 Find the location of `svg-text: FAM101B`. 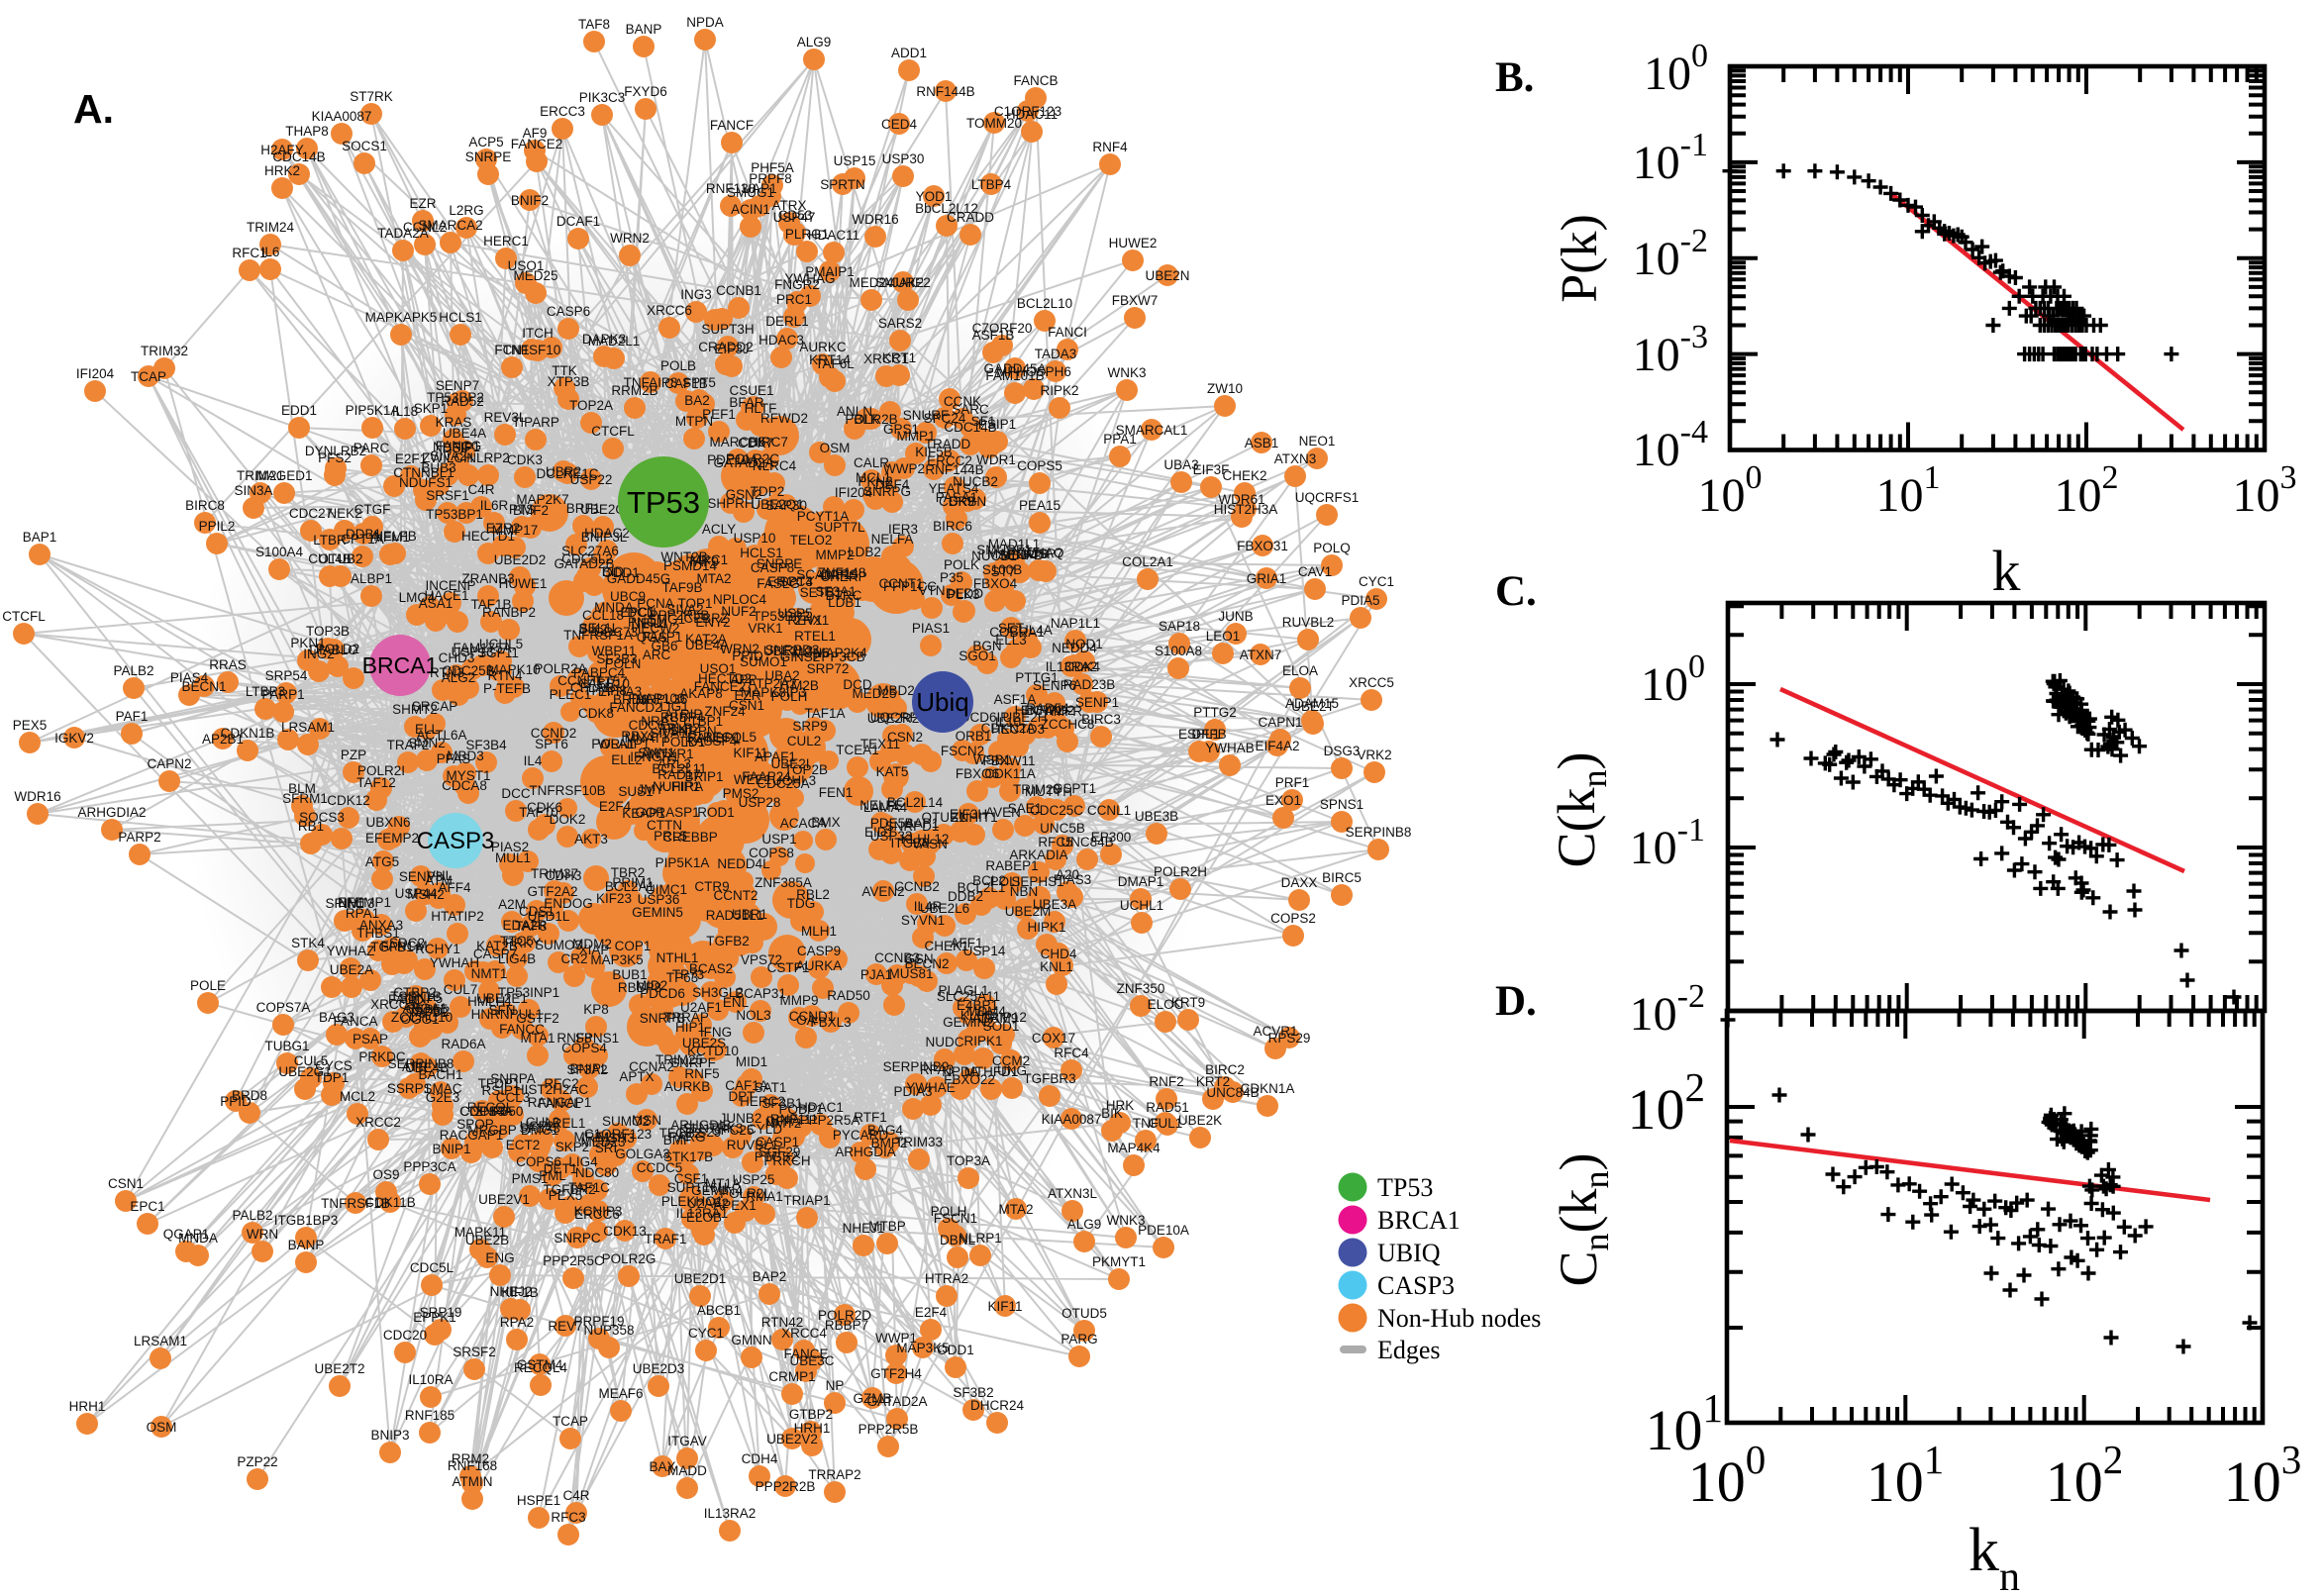

svg-text: FAM101B is located at coordinates (1014, 375).